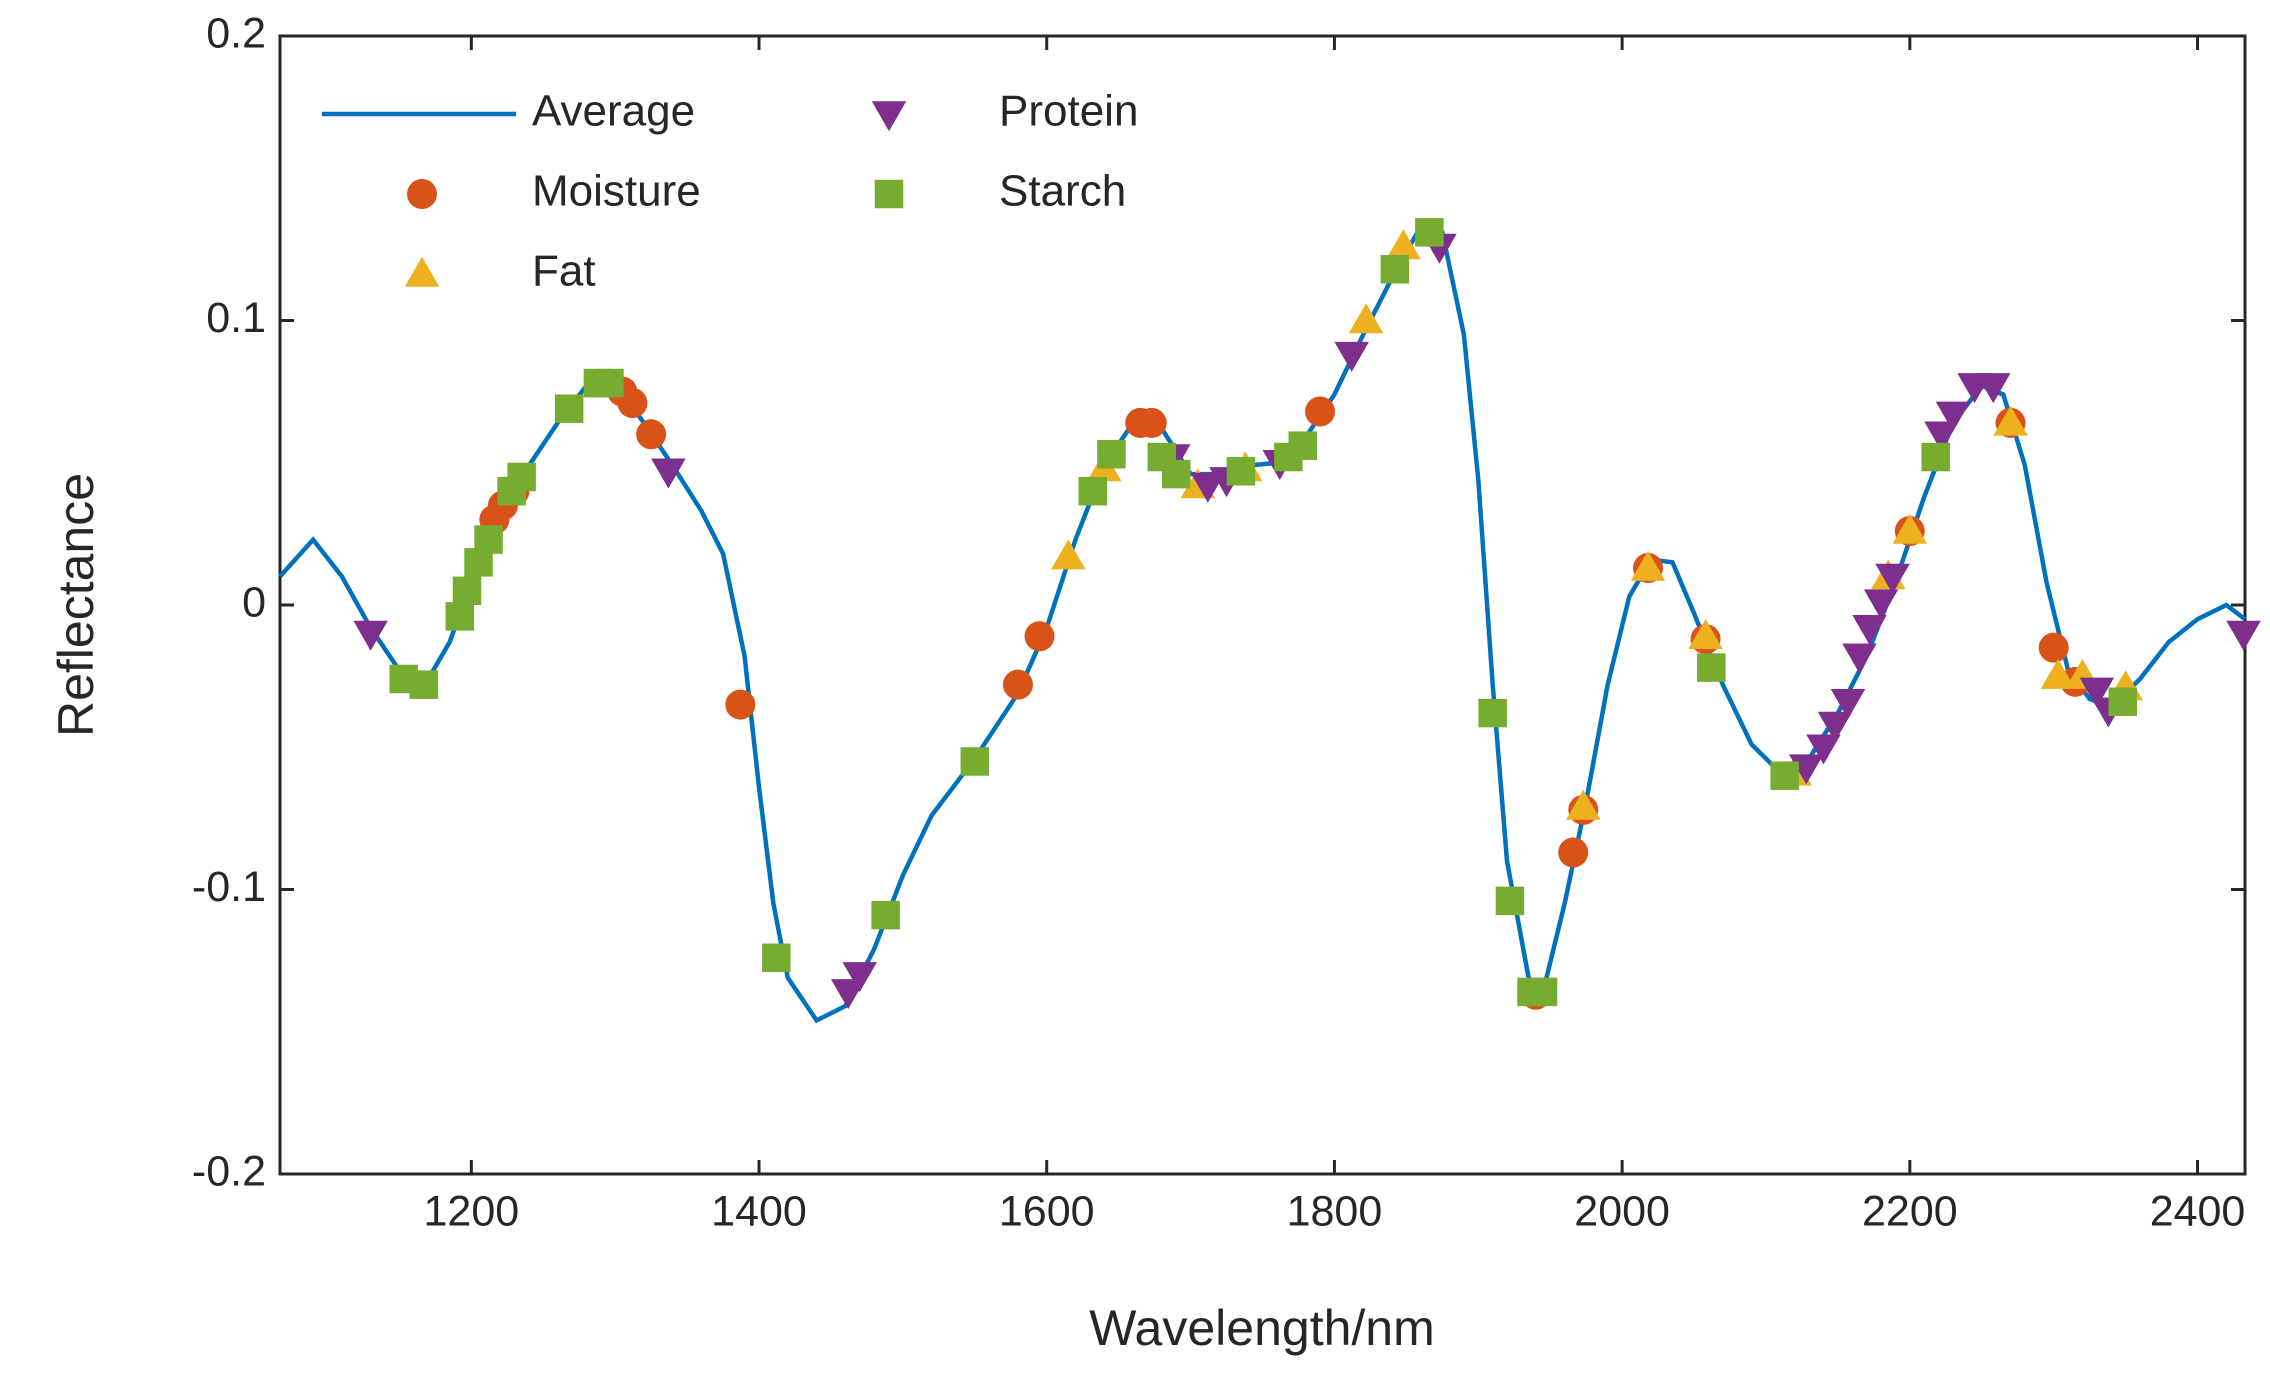 This screenshot has width=2270, height=1382. Describe the element at coordinates (613, 111) in the screenshot. I see `legend-text: Average` at that location.